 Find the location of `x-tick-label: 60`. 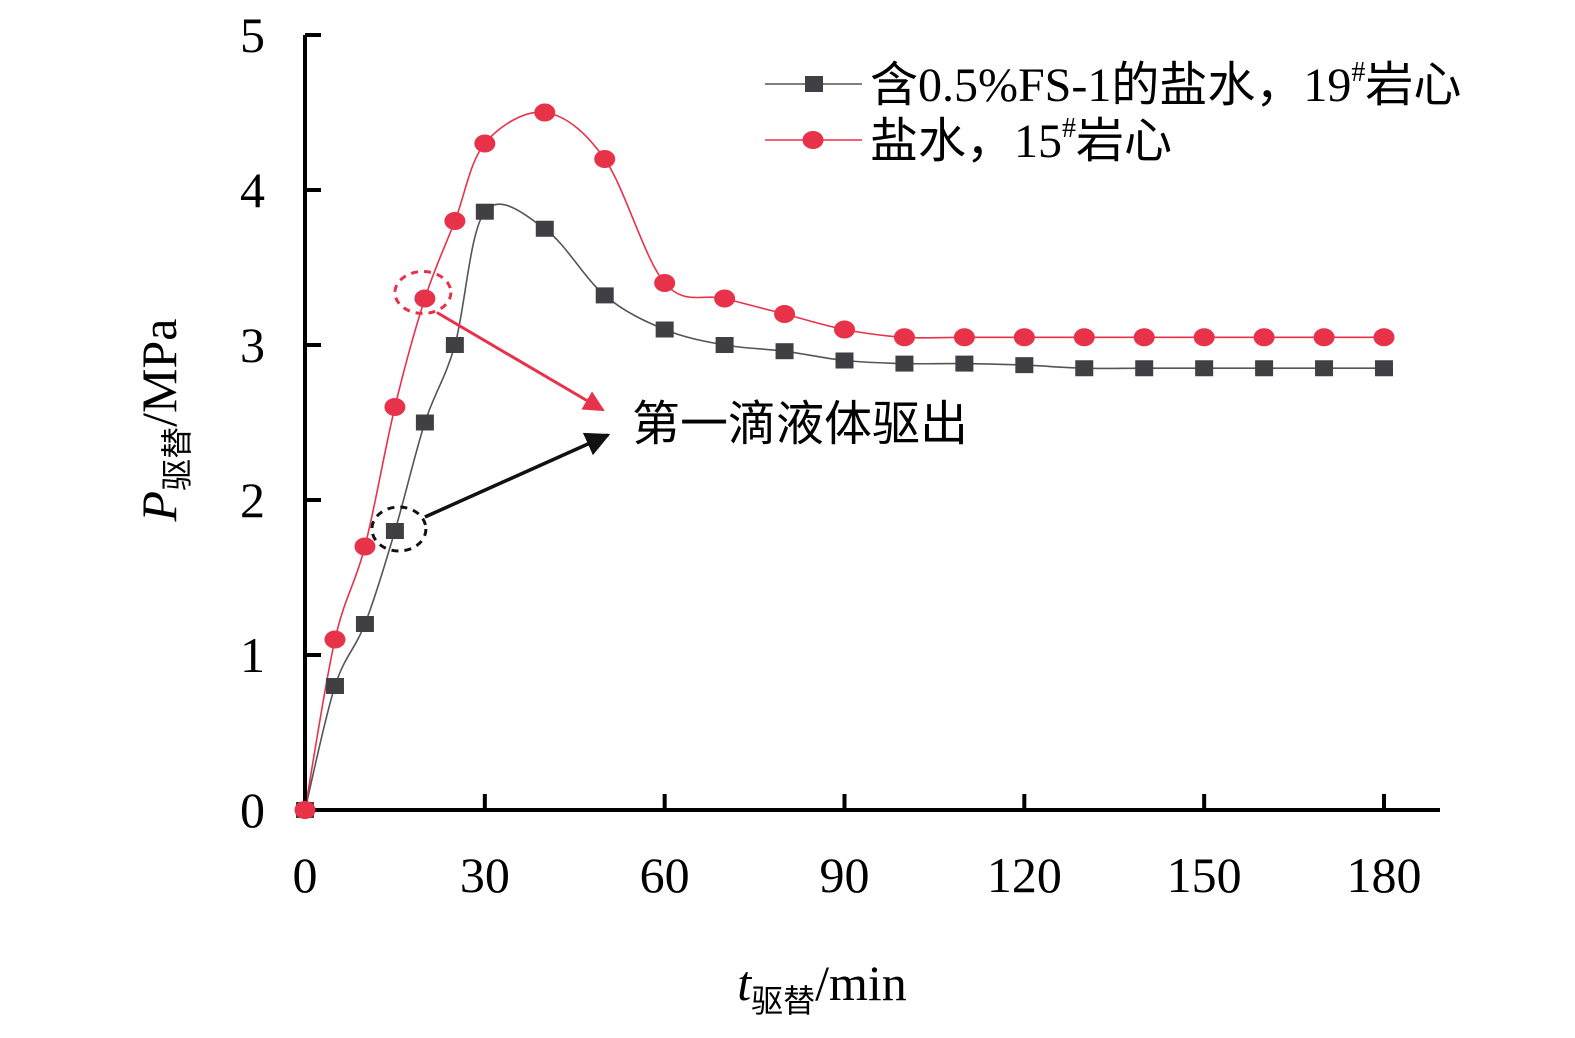

x-tick-label: 60 is located at coordinates (665, 875).